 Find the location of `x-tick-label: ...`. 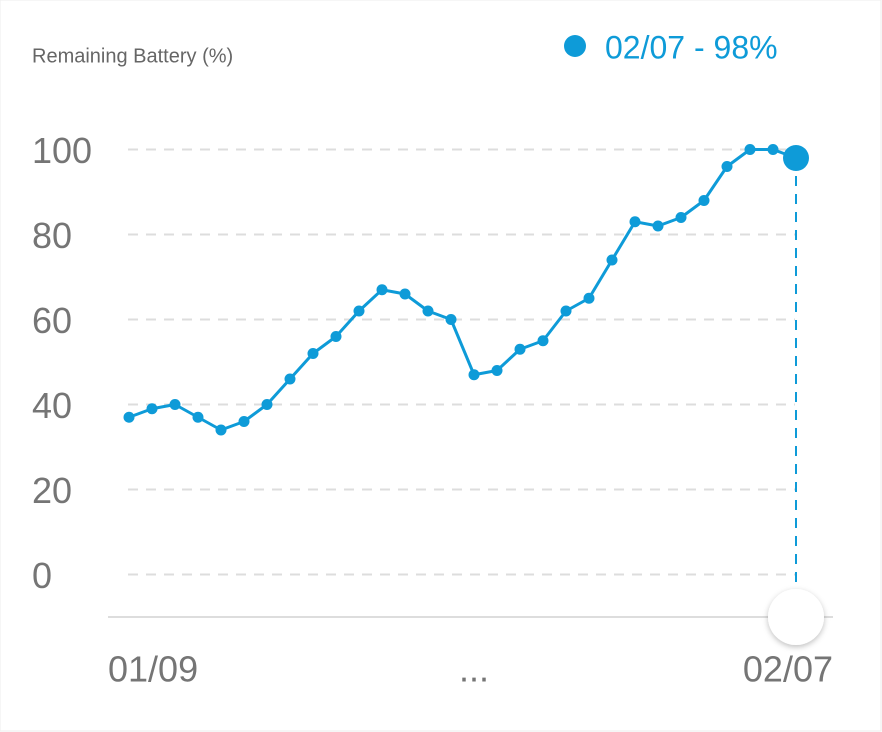

x-tick-label: ... is located at coordinates (474, 669).